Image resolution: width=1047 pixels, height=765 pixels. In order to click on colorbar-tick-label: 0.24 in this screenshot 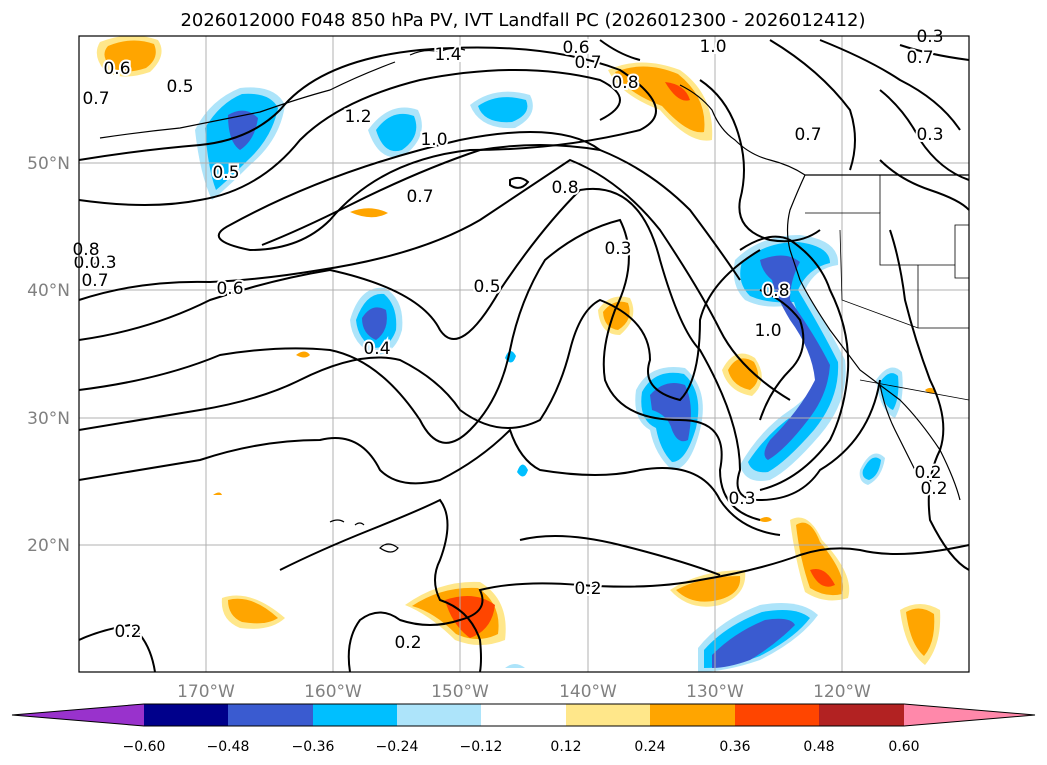, I will do `click(649, 747)`.